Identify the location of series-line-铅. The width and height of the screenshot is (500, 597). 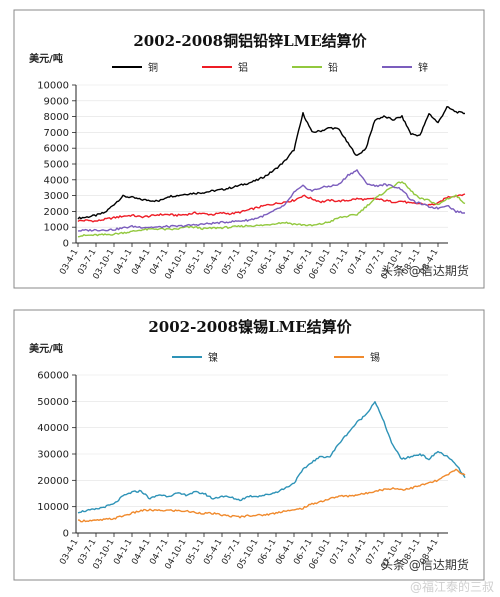
(271, 209).